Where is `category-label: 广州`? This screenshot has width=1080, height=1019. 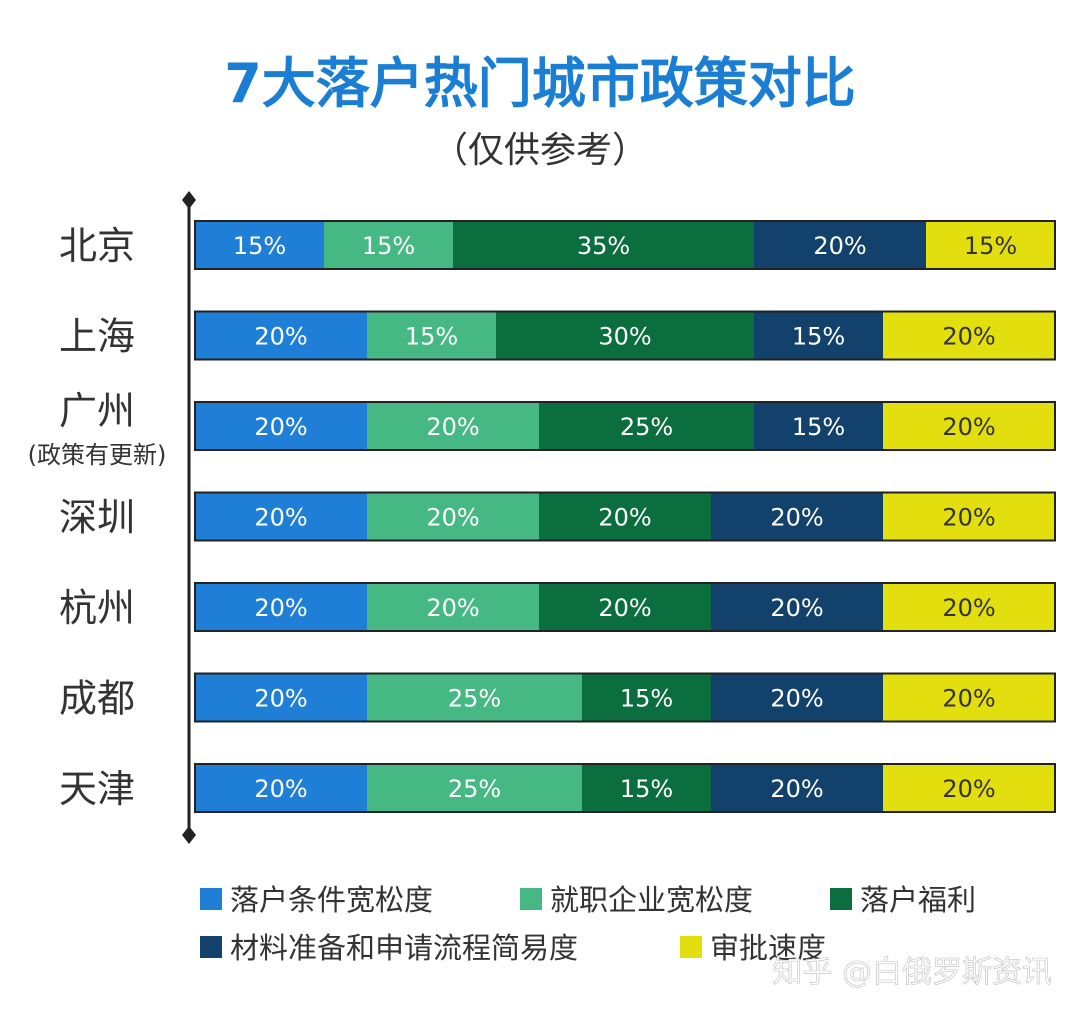
category-label: 广州 is located at coordinates (97, 411).